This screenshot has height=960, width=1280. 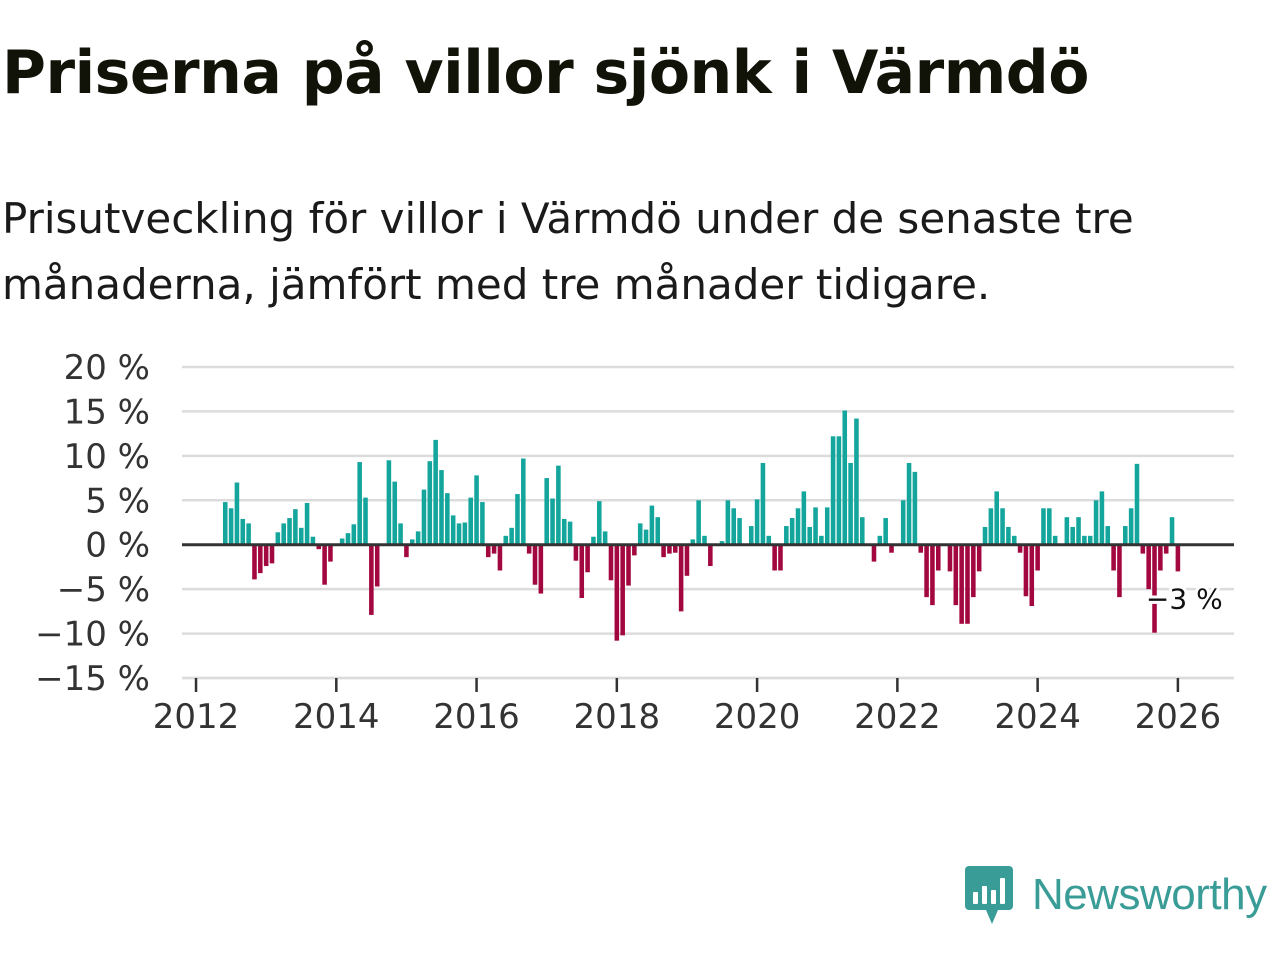 What do you see at coordinates (708, 617) in the screenshot?
I see `axis-layer` at bounding box center [708, 617].